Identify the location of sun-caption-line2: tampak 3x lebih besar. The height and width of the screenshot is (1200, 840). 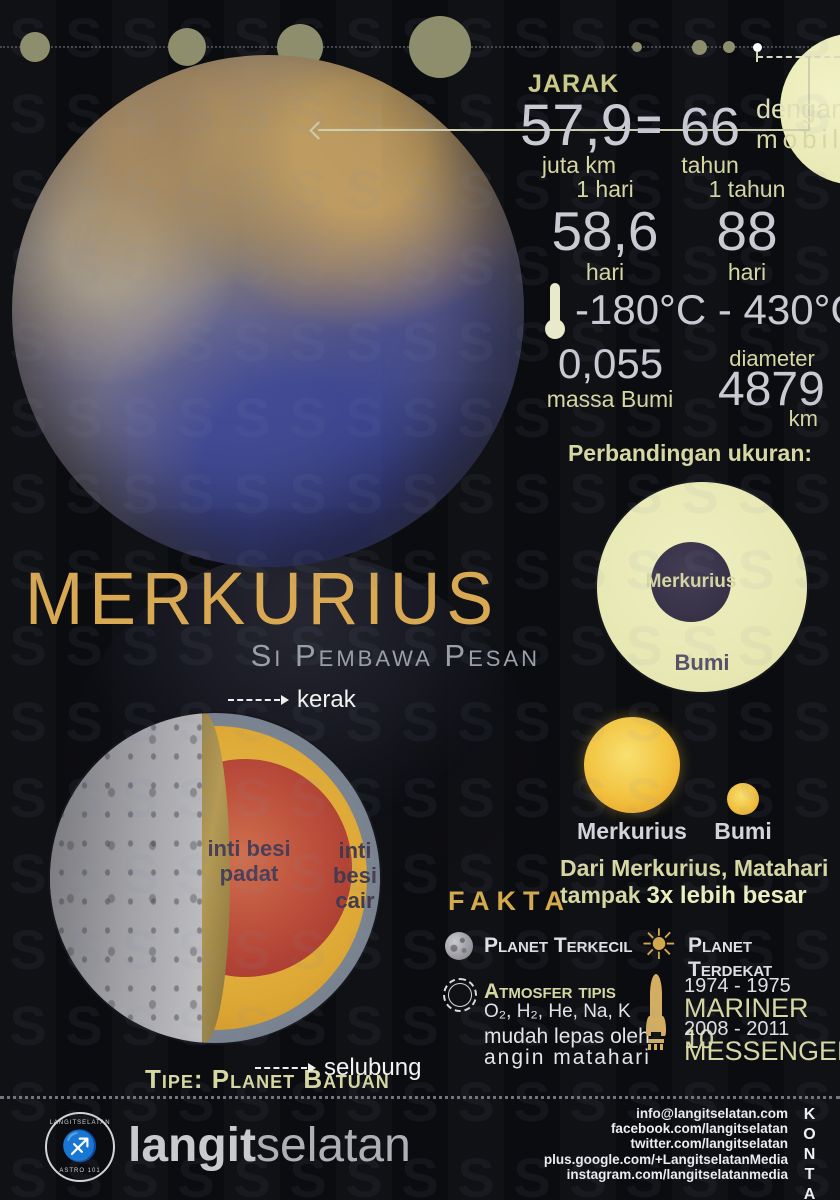
(683, 895).